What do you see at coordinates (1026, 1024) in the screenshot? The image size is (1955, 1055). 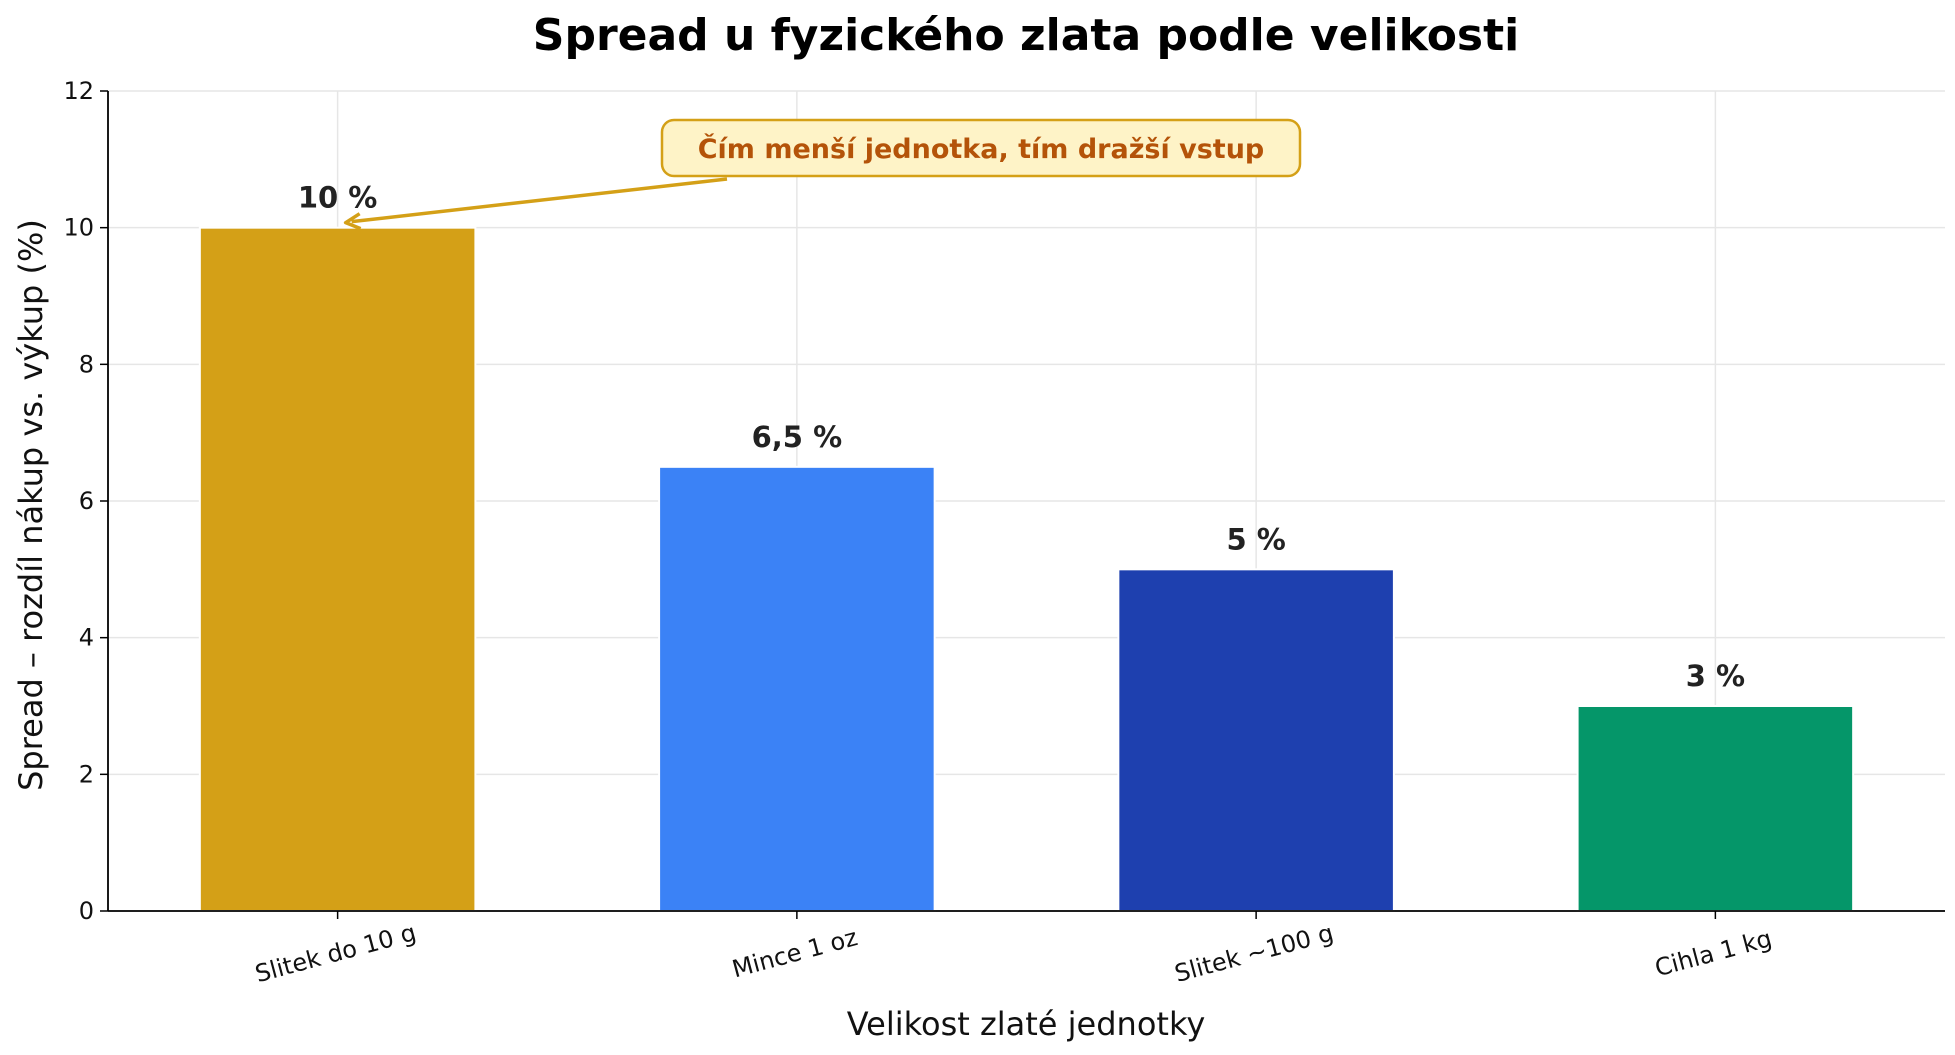 I see `x-axis-label: Velikost zlaté jednotky` at bounding box center [1026, 1024].